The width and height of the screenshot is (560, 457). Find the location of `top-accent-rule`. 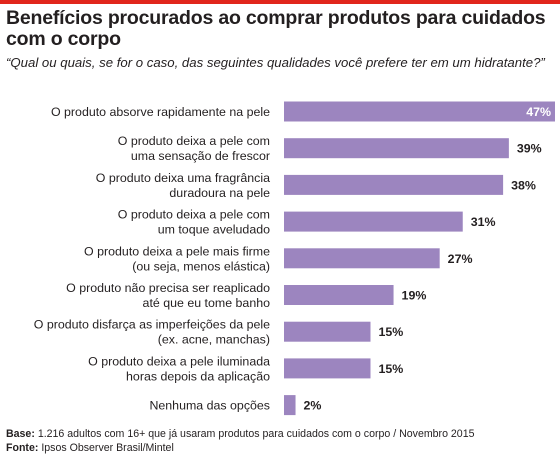

top-accent-rule is located at coordinates (280, 2).